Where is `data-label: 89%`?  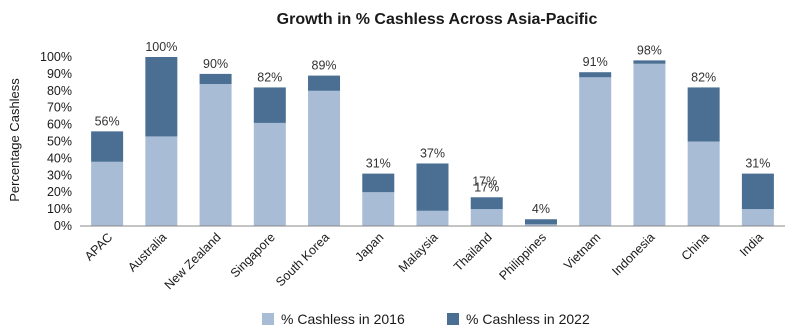 data-label: 89% is located at coordinates (324, 66).